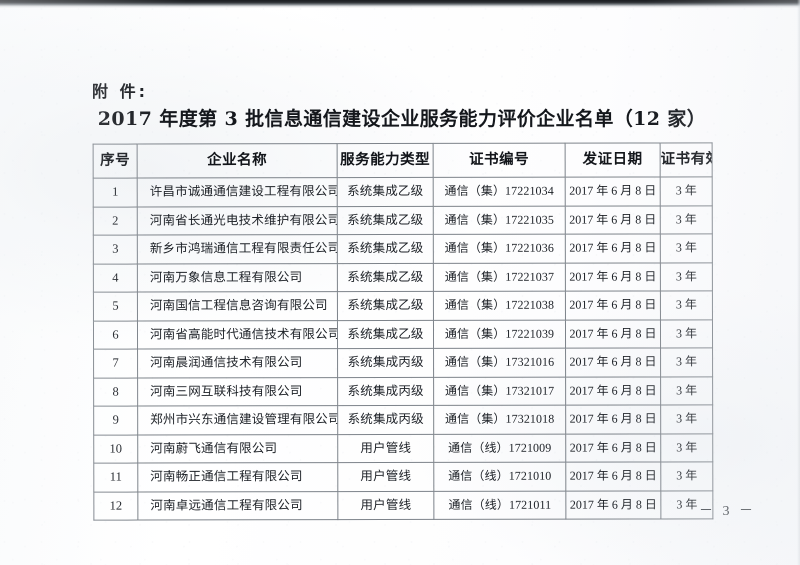  What do you see at coordinates (237, 477) in the screenshot?
I see `cell-name: 河南畅正通信工程有限公司` at bounding box center [237, 477].